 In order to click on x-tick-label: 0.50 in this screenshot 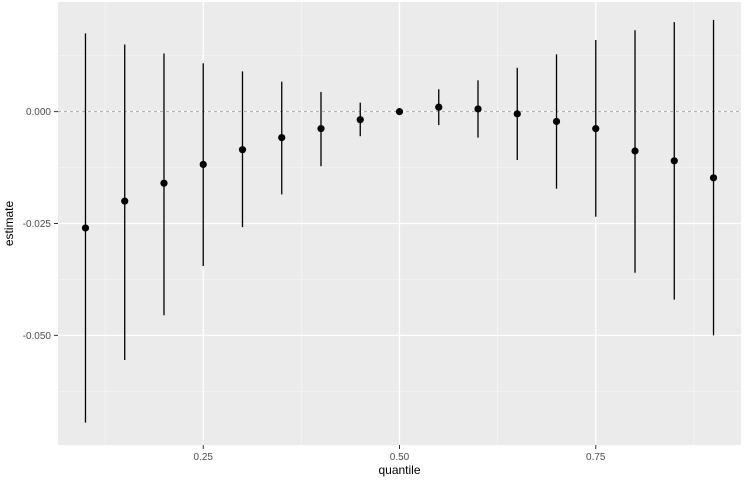, I will do `click(400, 457)`.